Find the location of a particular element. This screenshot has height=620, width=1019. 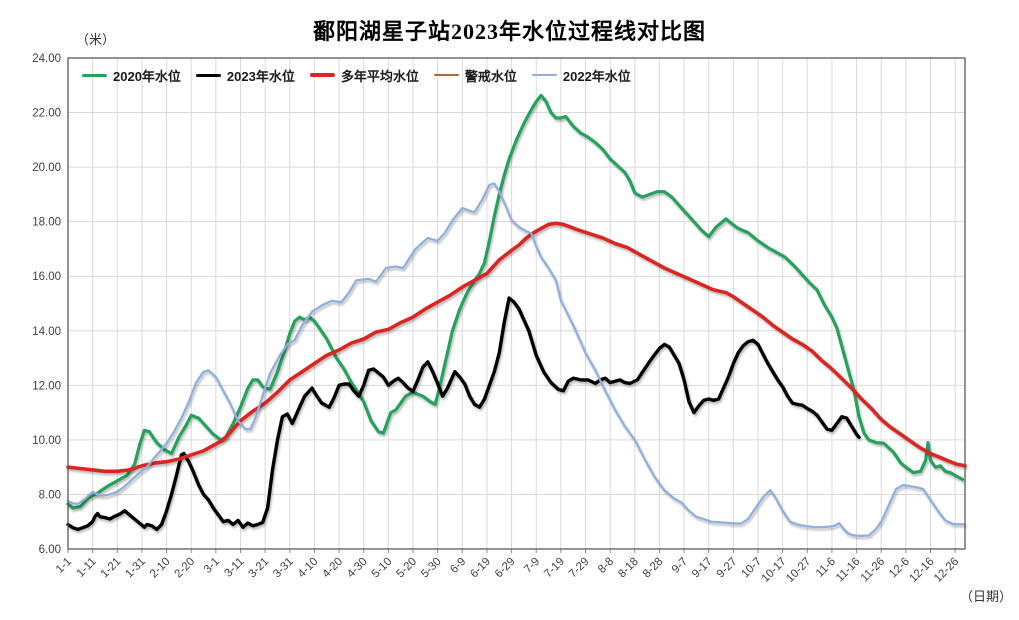

y-tick-label: 10.00 is located at coordinates (46, 441).